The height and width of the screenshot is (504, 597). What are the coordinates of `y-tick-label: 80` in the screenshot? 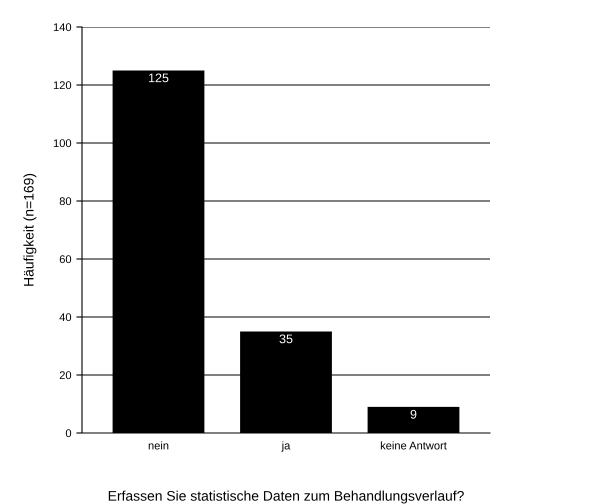 It's located at (66, 201).